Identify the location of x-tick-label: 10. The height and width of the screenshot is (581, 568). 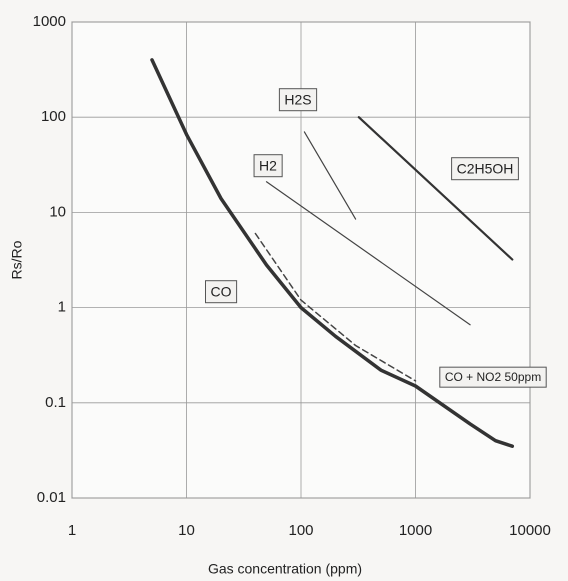
(186, 530).